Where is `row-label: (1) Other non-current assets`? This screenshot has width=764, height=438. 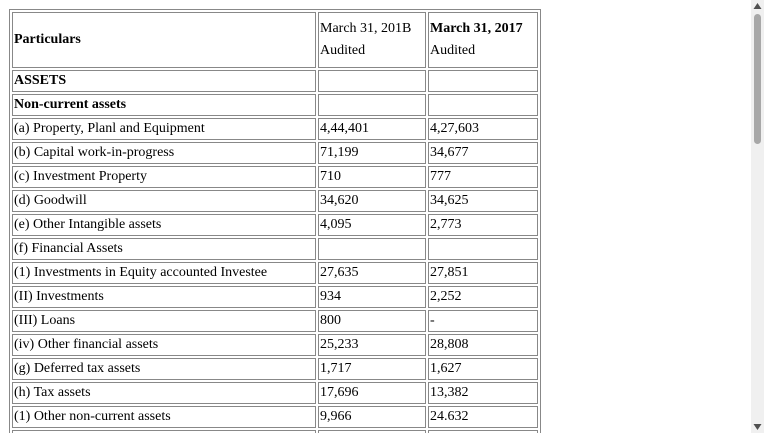
row-label: (1) Other non-current assets is located at coordinates (92, 416).